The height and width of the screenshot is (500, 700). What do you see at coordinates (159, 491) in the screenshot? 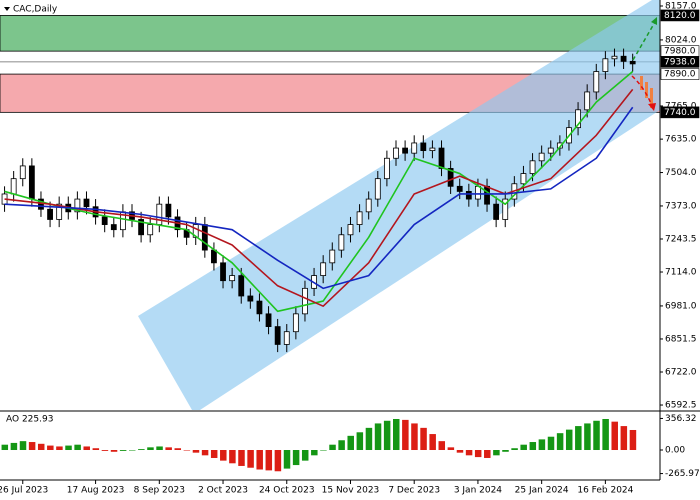
I see `x-tick-label: 8 Sep 2023` at bounding box center [159, 491].